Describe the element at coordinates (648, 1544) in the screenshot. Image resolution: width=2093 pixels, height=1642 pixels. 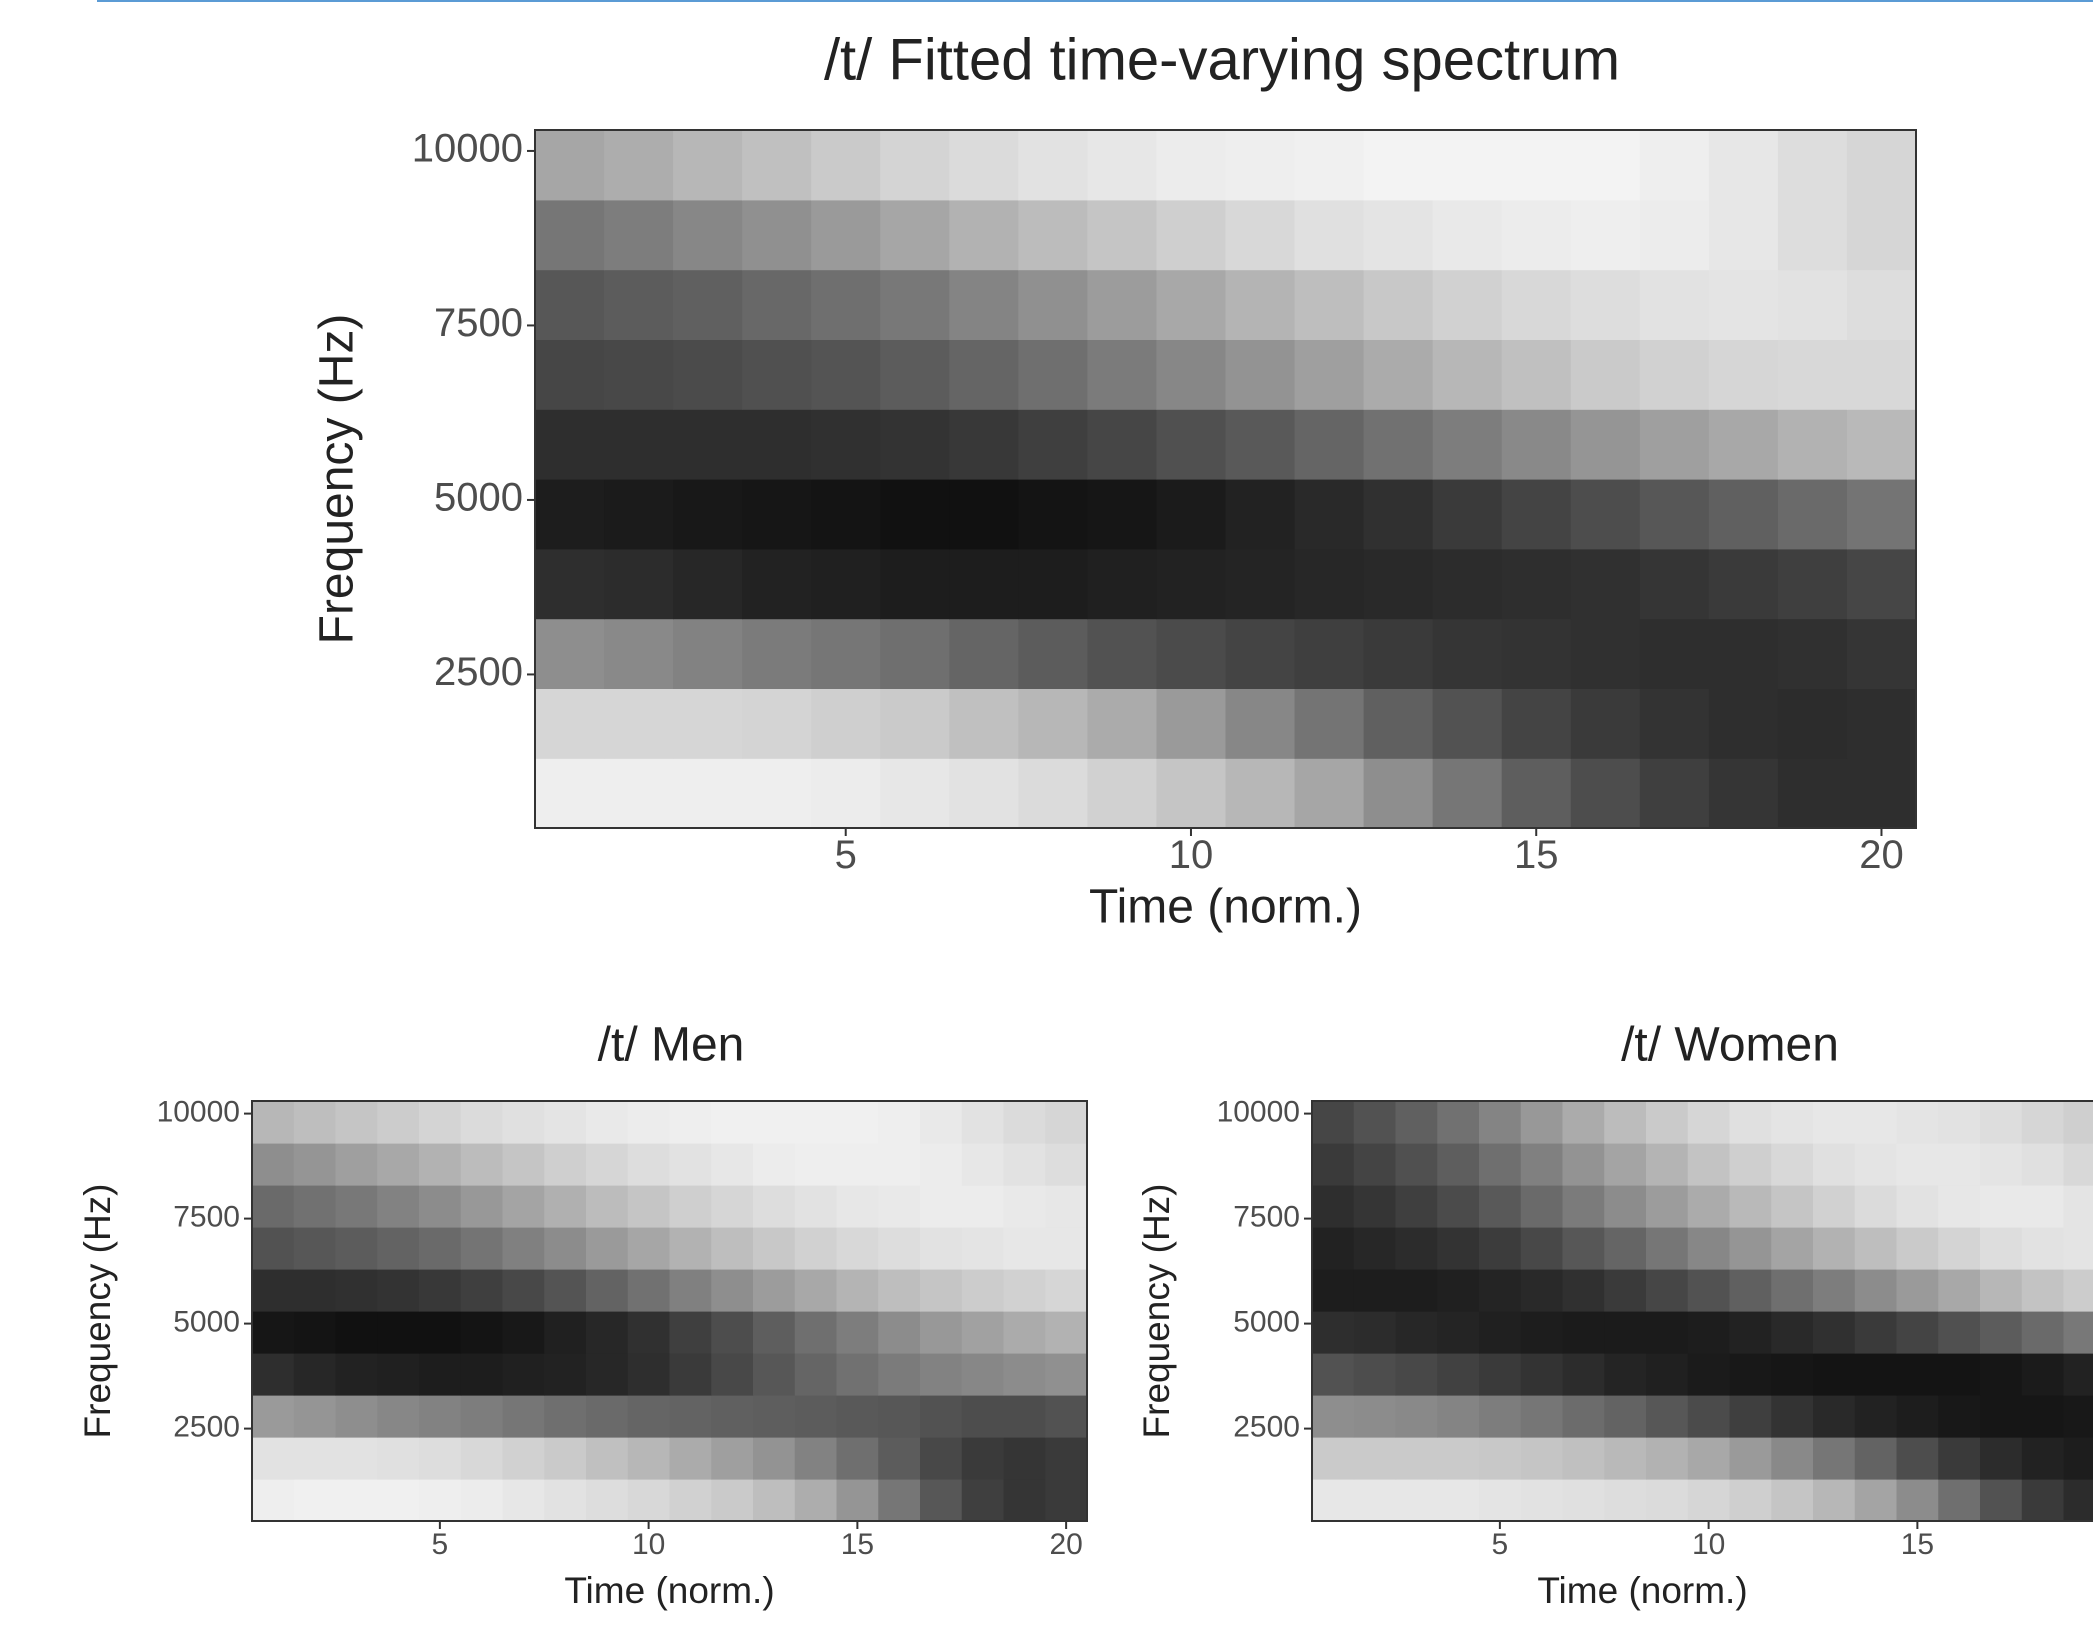
I see `x-tick-label: 10` at that location.